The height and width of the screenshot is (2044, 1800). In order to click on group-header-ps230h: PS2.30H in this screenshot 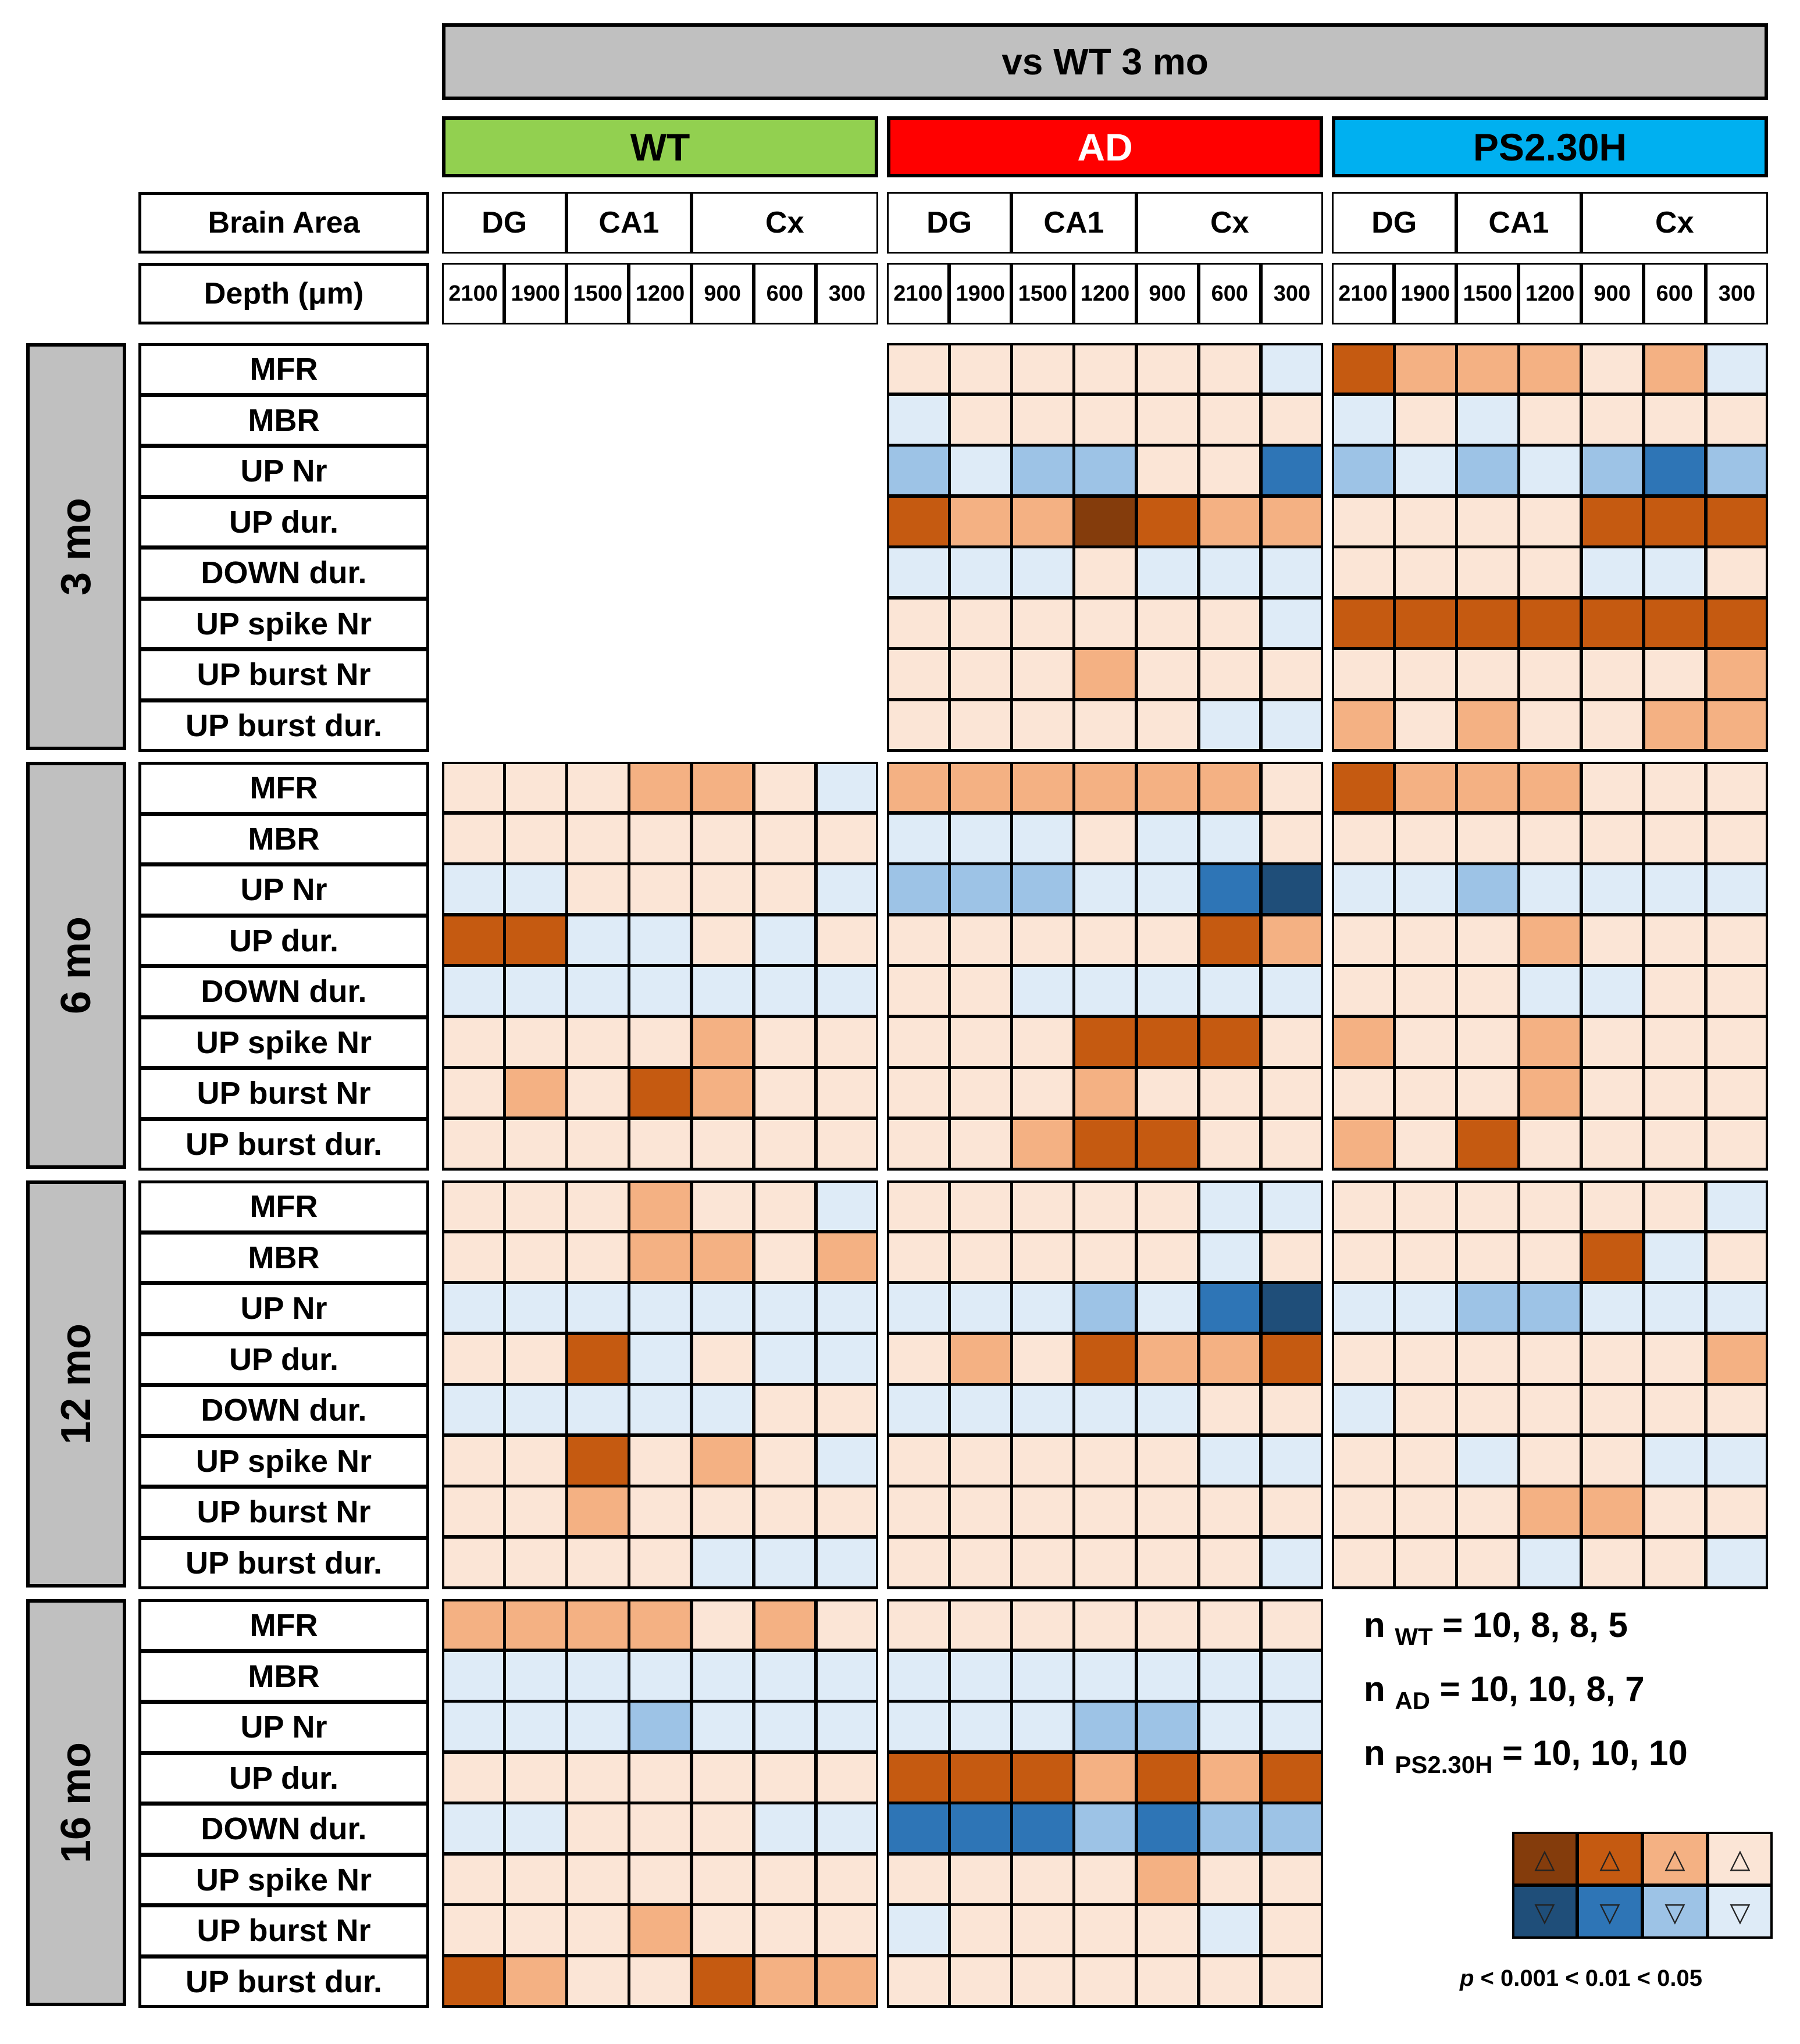, I will do `click(1550, 146)`.